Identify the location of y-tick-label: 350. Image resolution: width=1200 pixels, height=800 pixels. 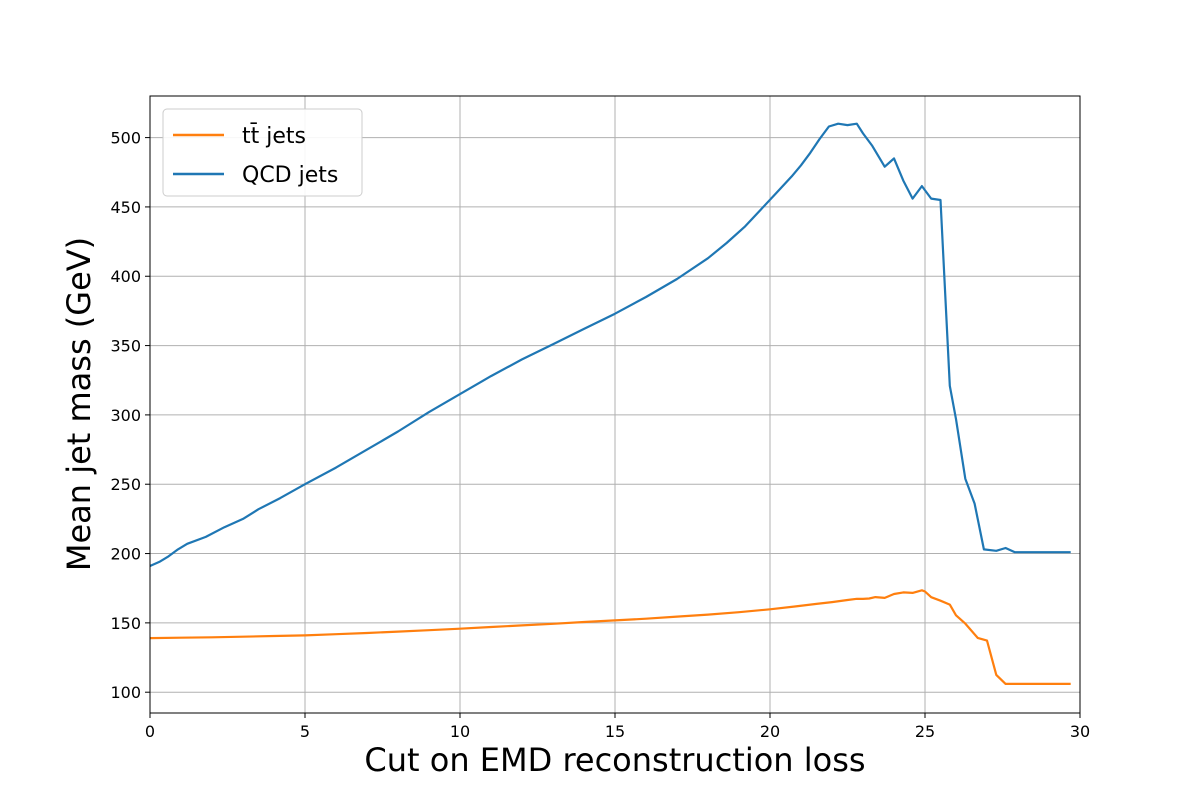
(125, 346).